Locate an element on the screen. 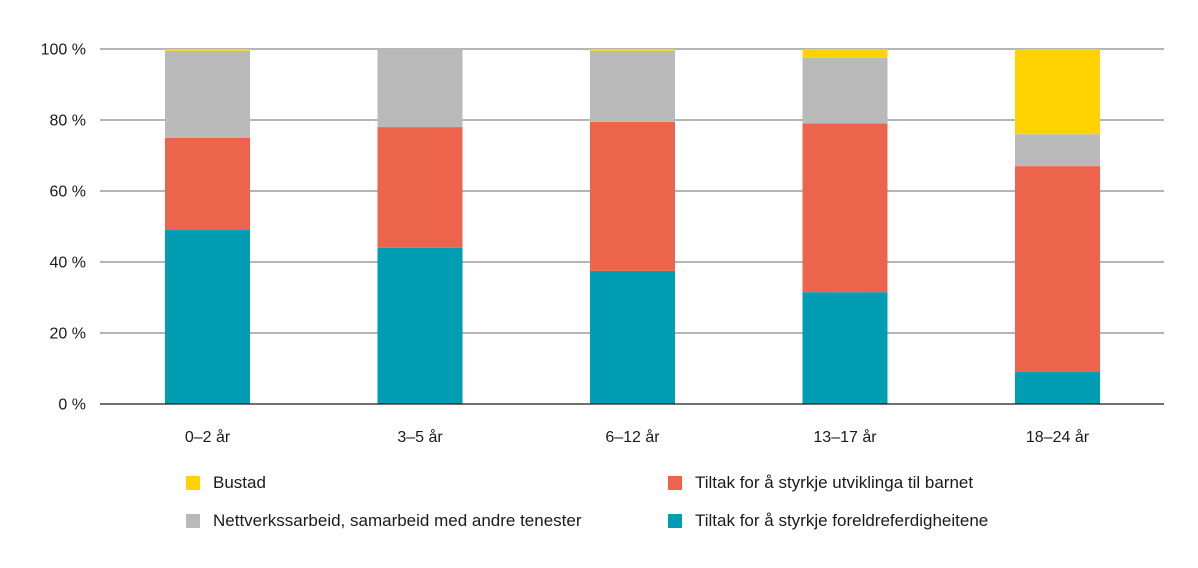  legend-swatch-bustad is located at coordinates (193, 483).